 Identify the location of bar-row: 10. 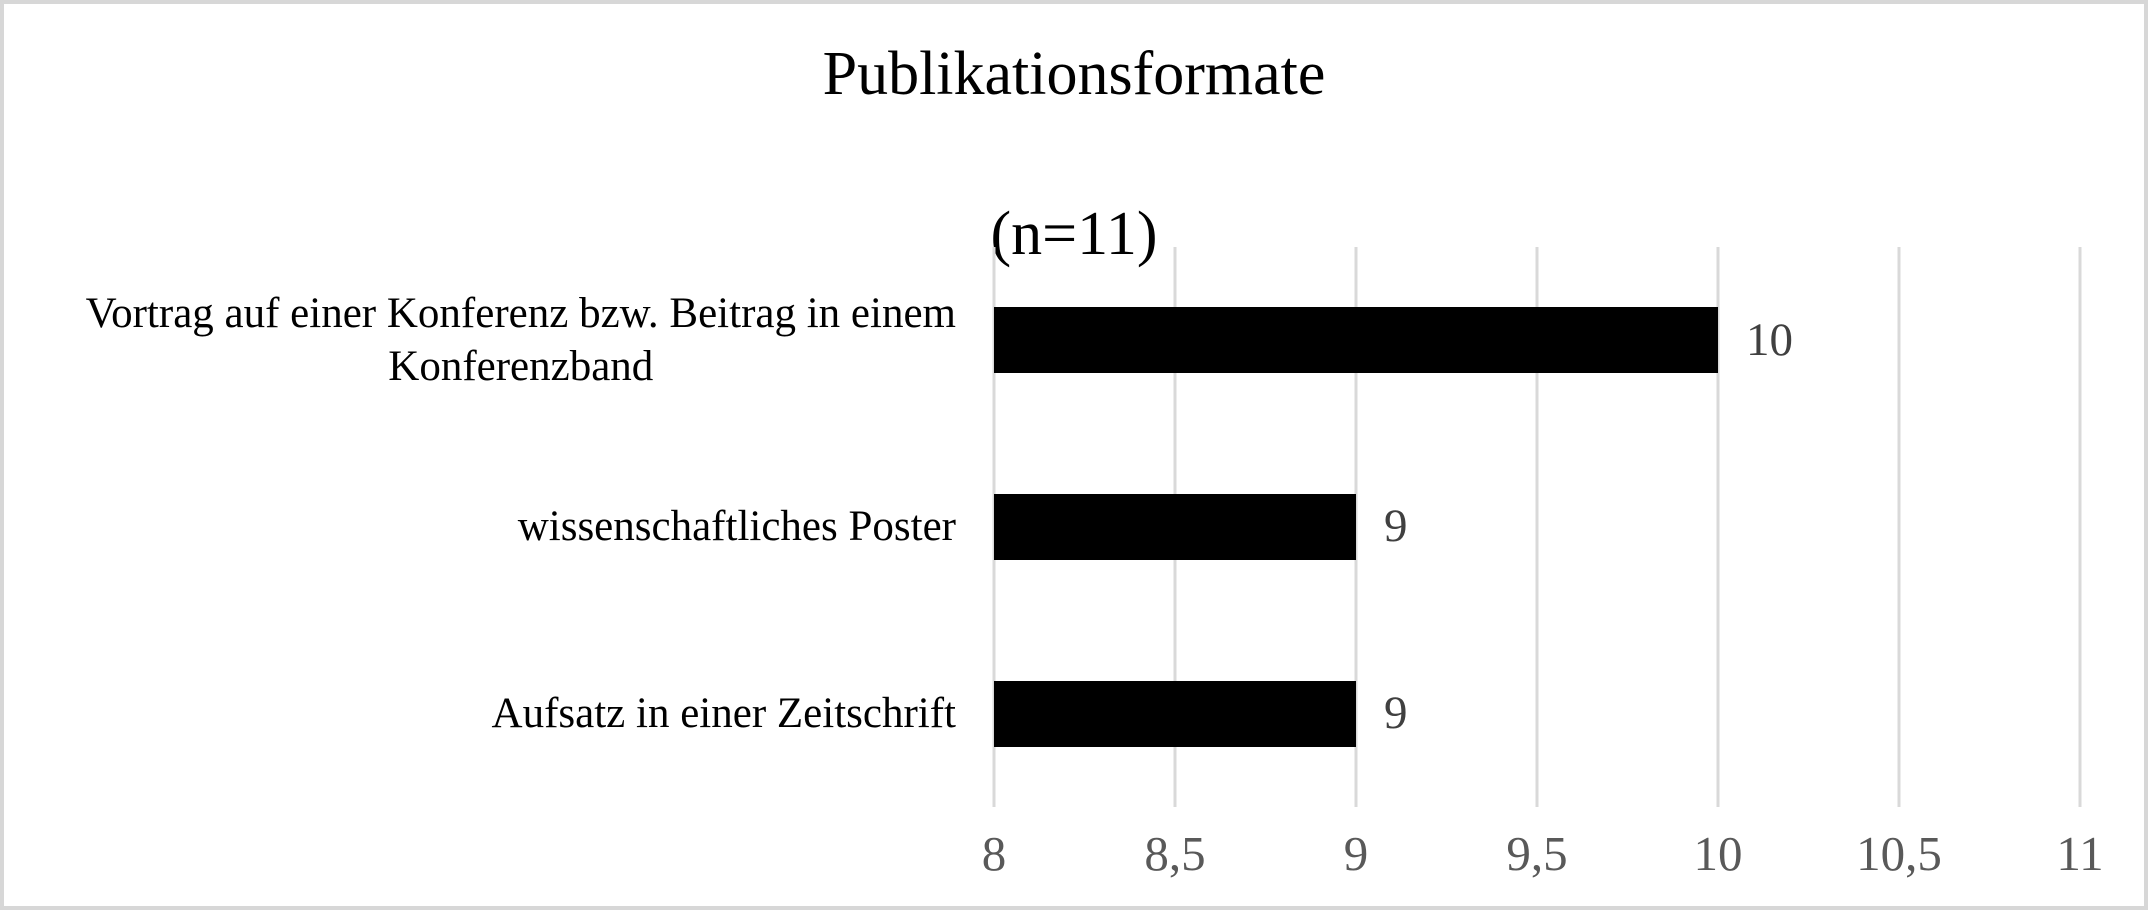
(1537, 340).